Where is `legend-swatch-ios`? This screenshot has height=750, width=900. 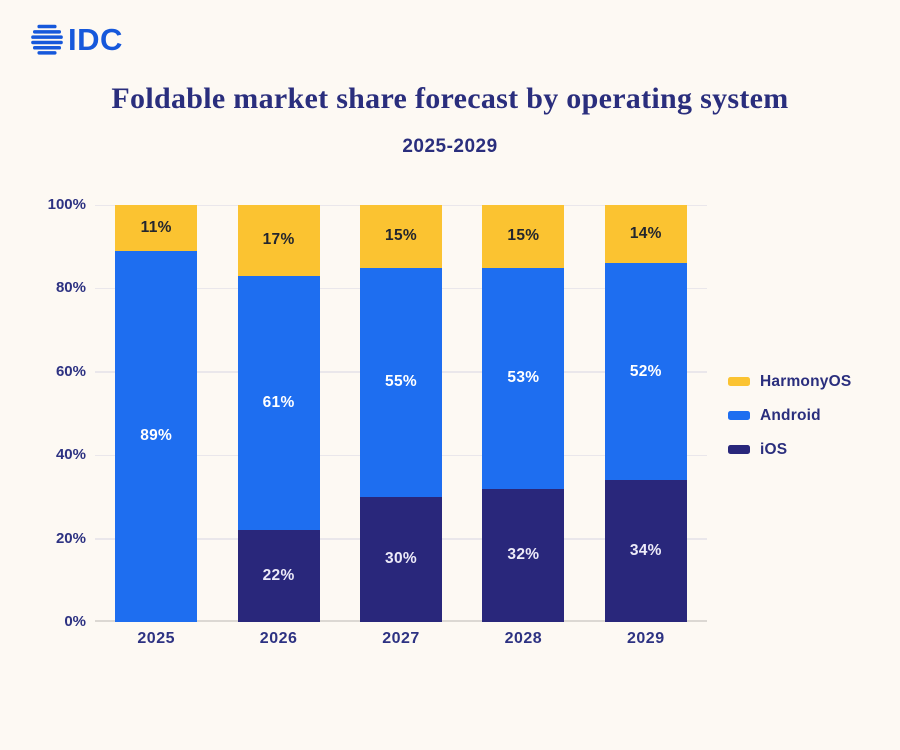 legend-swatch-ios is located at coordinates (739, 449).